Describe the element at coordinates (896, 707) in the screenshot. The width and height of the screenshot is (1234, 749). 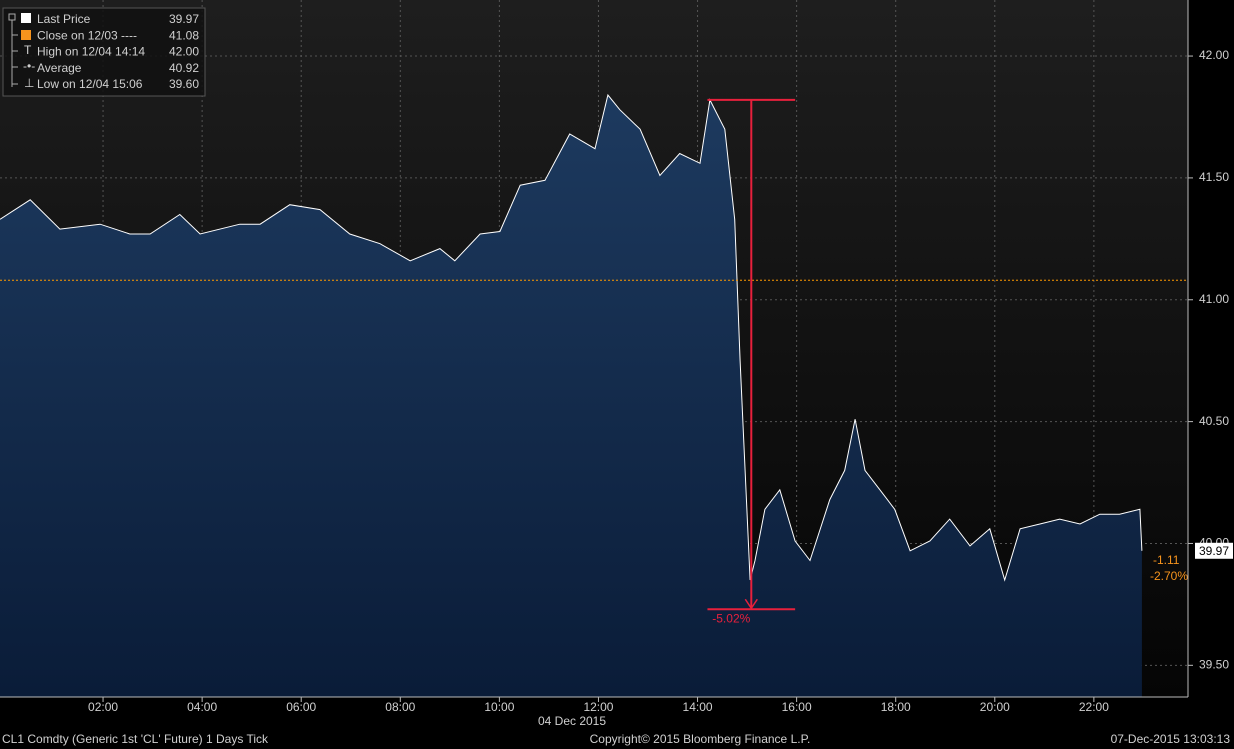
I see `x-tick-label: 18:00` at that location.